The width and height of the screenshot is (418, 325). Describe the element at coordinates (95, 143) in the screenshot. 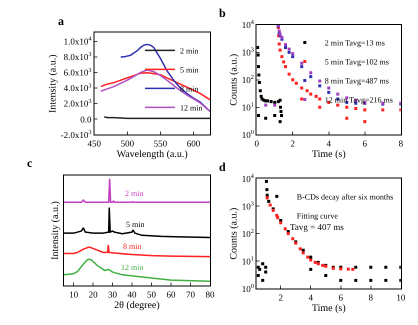

I see `x-tick-label: 450` at that location.